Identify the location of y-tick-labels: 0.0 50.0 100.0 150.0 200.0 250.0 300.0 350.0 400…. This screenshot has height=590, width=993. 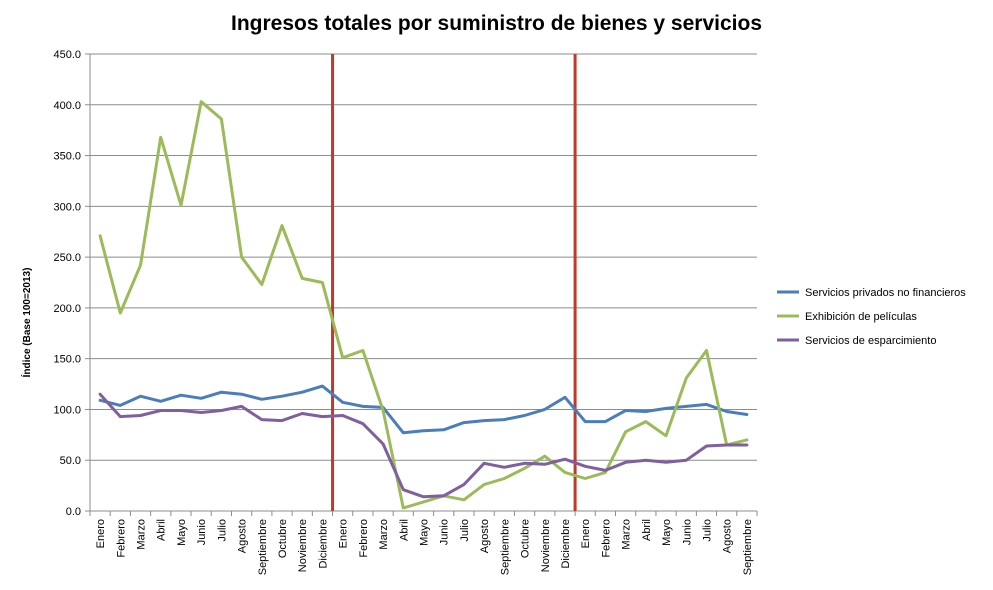
(67, 283).